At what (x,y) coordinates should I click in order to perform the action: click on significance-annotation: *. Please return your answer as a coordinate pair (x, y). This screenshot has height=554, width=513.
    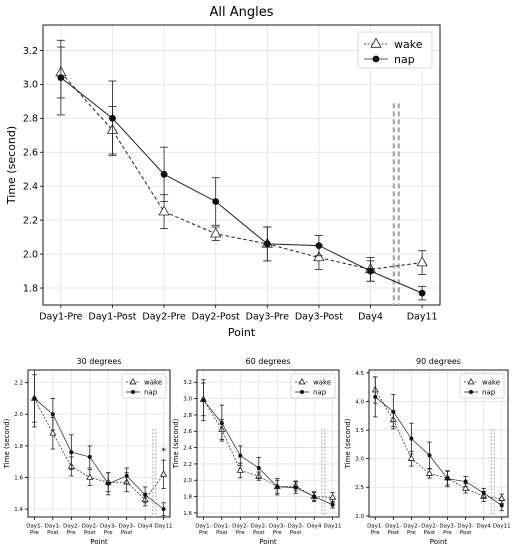
    Looking at the image, I should click on (163, 452).